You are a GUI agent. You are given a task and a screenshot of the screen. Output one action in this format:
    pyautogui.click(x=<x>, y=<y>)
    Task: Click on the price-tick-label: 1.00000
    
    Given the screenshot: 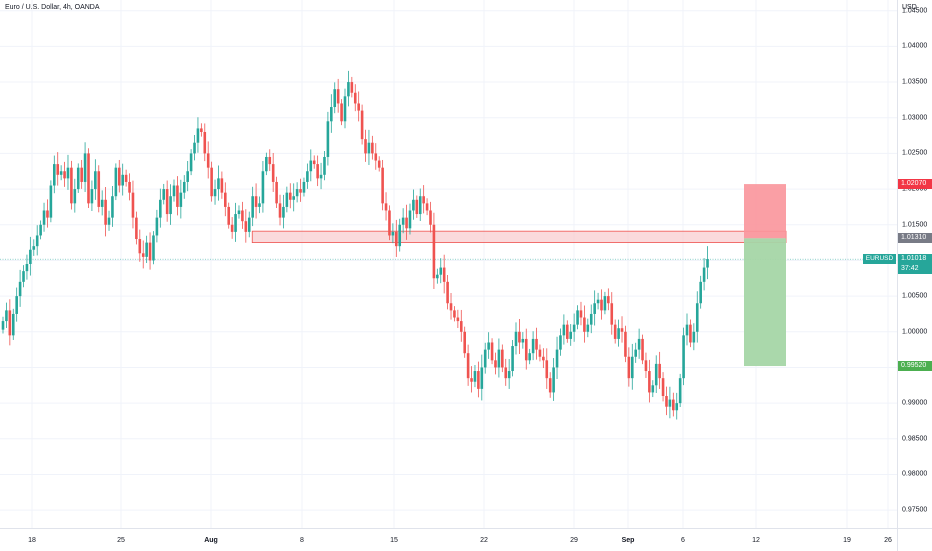 What is the action you would take?
    pyautogui.click(x=915, y=332)
    